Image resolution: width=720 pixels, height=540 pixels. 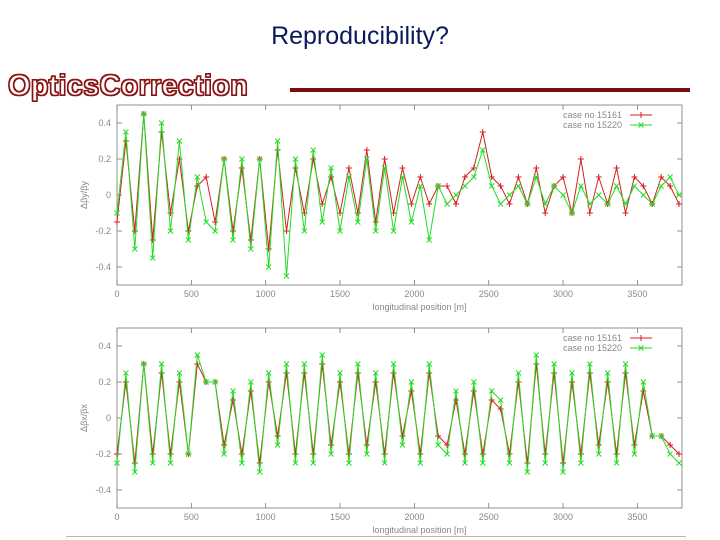 What do you see at coordinates (360, 36) in the screenshot?
I see `slide-title: Reproducibility?` at bounding box center [360, 36].